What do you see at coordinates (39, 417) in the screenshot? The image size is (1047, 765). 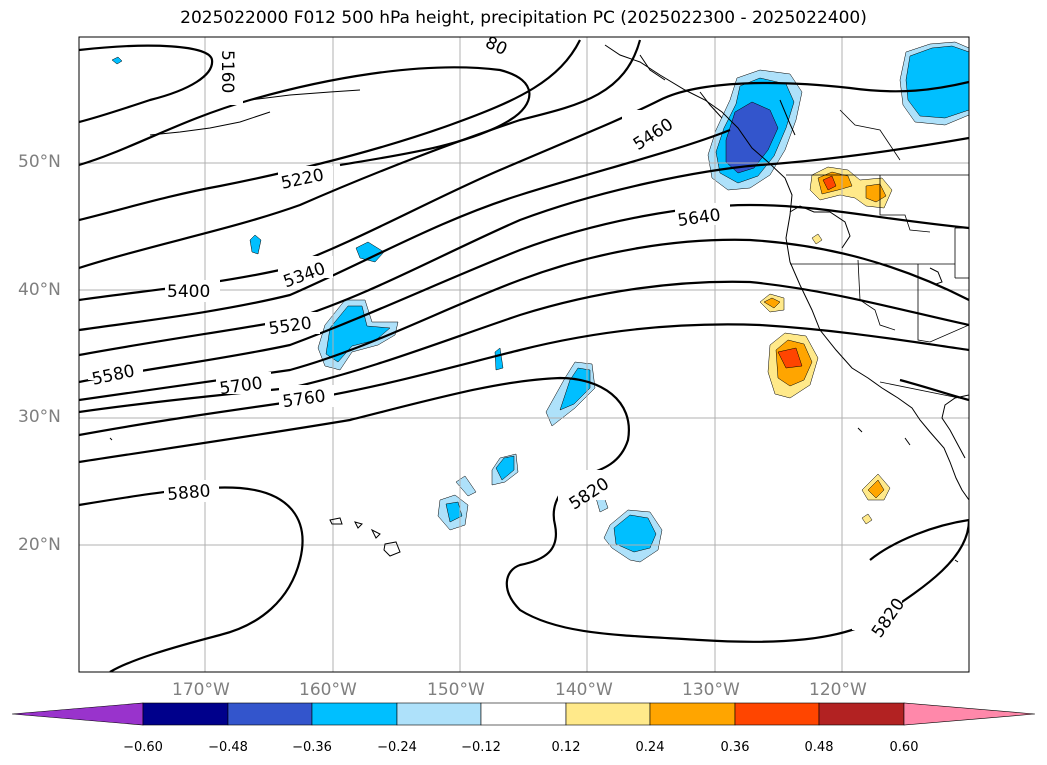 I see `lat-label-30n: 30°N` at bounding box center [39, 417].